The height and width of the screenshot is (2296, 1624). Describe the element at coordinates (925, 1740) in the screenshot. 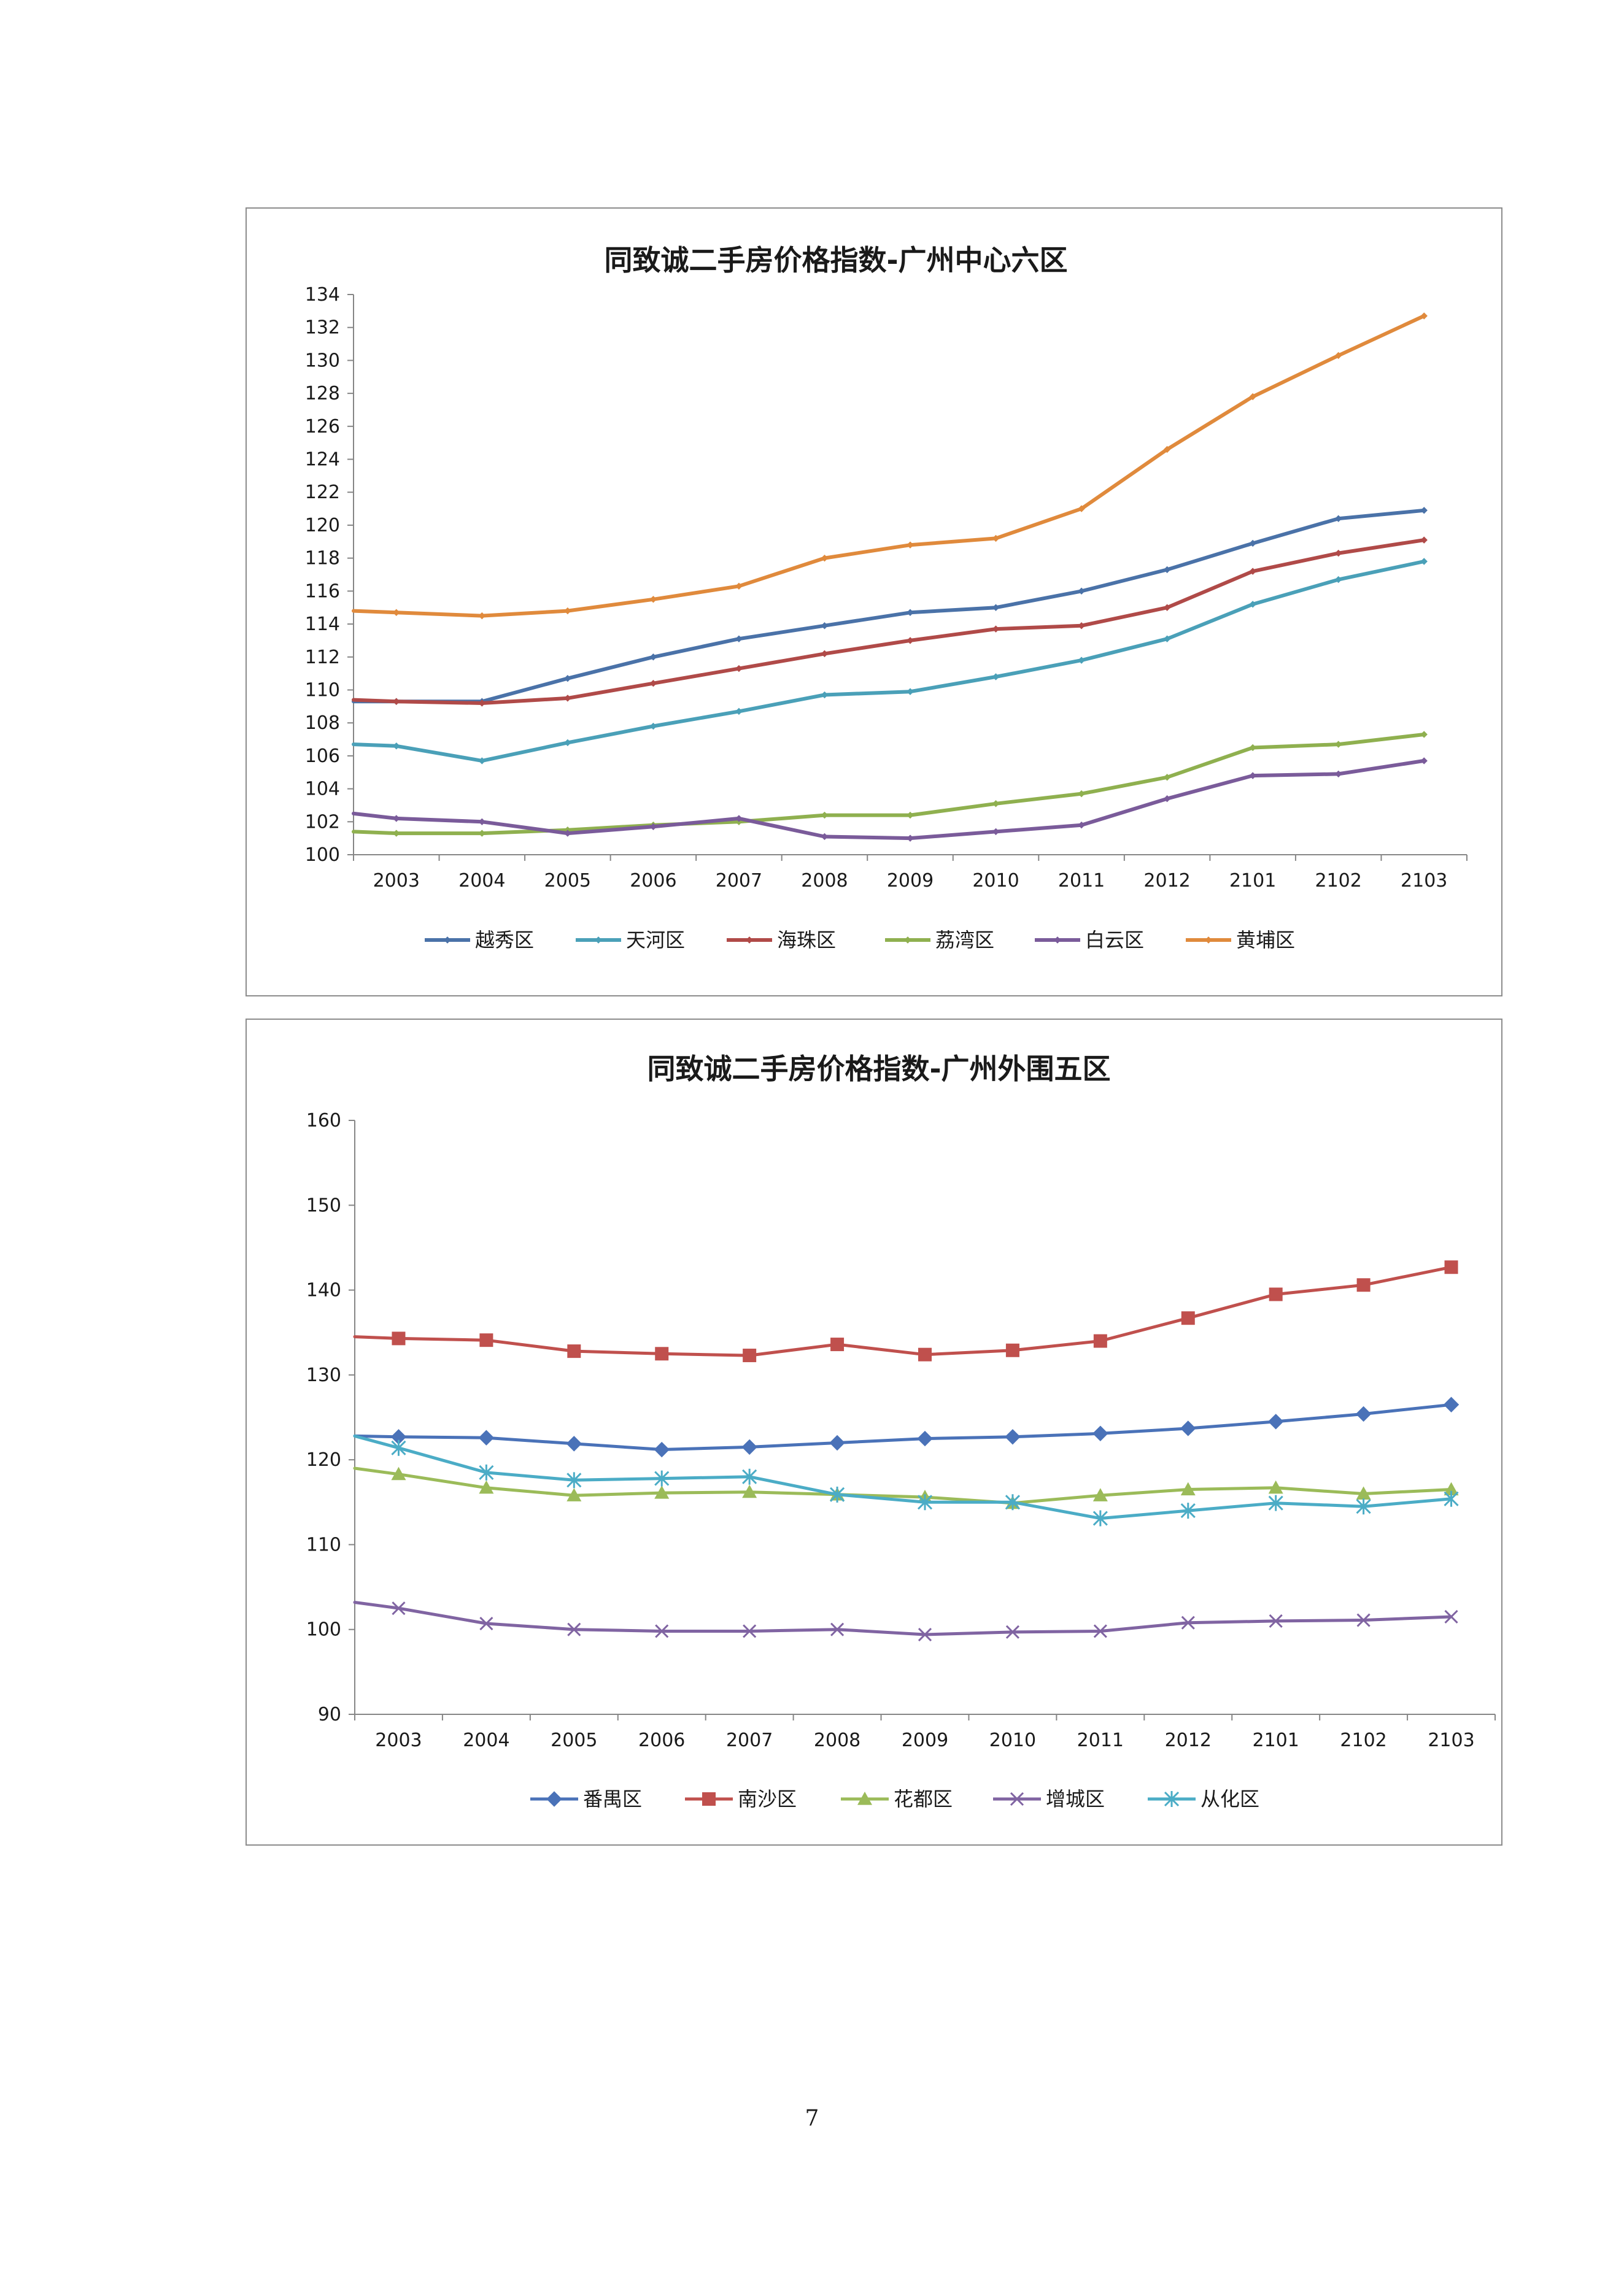

I see `x-tick-label: 2009` at that location.